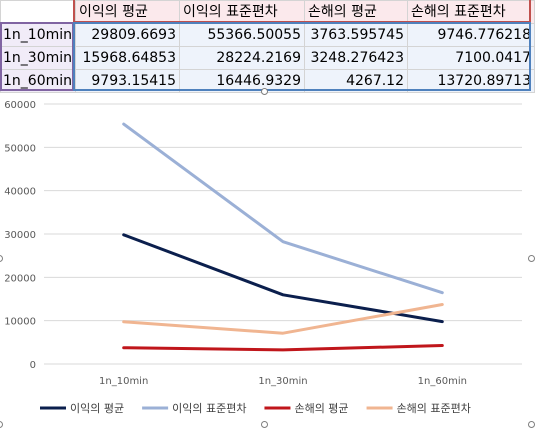 Image resolution: width=535 pixels, height=428 pixels. What do you see at coordinates (471, 81) in the screenshot?
I see `value-cell: 13720.89713` at bounding box center [471, 81].